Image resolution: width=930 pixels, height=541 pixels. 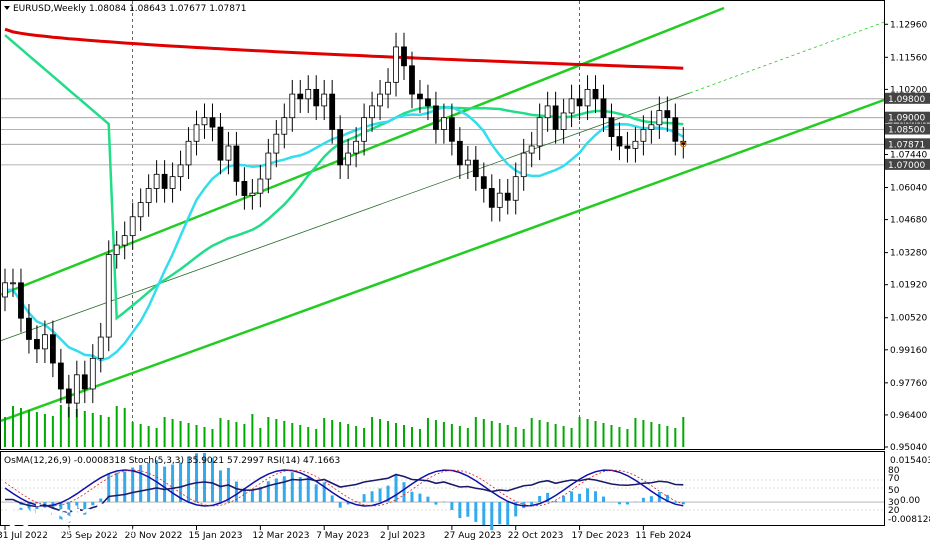 I want to click on rsi-line, so click(x=344, y=493).